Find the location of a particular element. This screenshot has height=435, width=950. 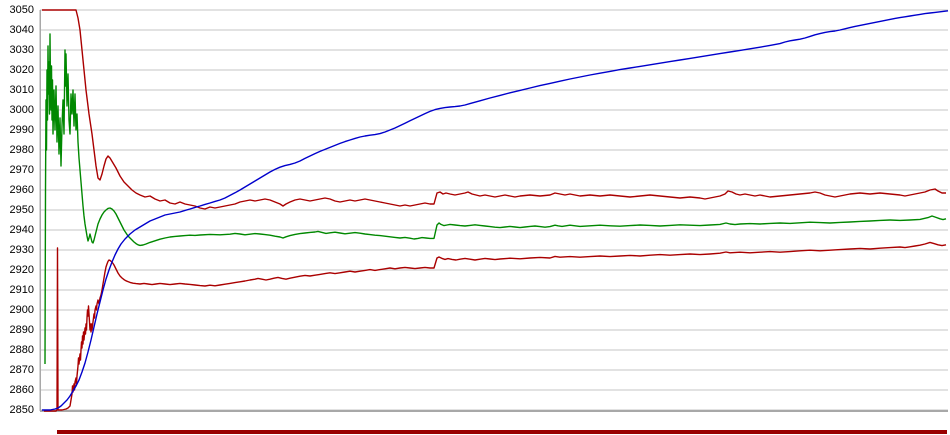

y-axis-tick-label: 2850 is located at coordinates (21, 410).